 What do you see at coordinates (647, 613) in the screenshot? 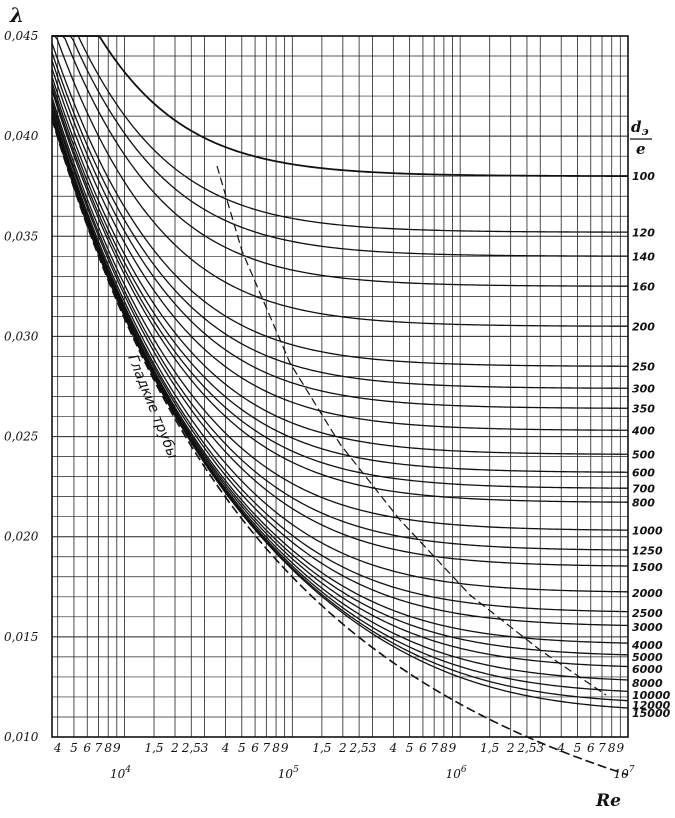
I see `curve-label-2500: 2500` at bounding box center [647, 613].